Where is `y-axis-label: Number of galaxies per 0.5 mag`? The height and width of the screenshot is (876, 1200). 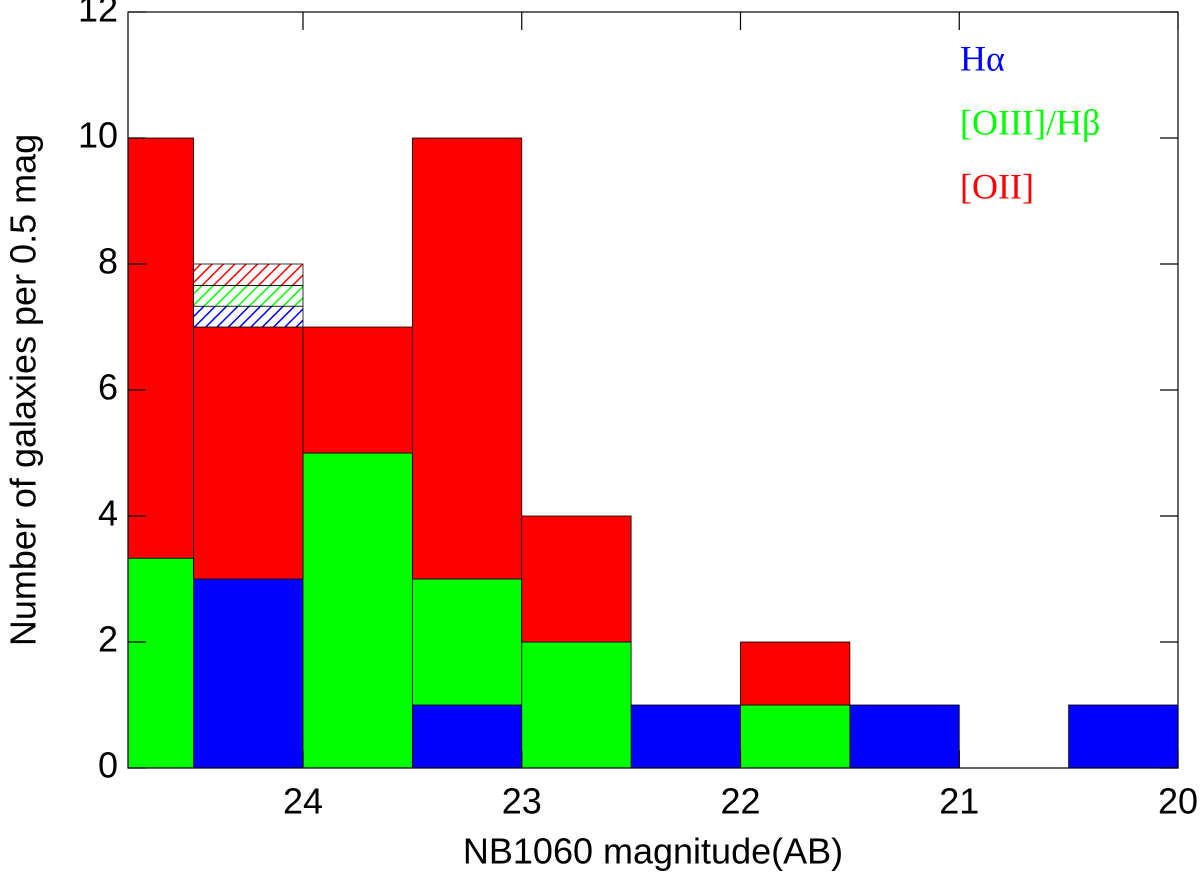
y-axis-label: Number of galaxies per 0.5 mag is located at coordinates (23, 390).